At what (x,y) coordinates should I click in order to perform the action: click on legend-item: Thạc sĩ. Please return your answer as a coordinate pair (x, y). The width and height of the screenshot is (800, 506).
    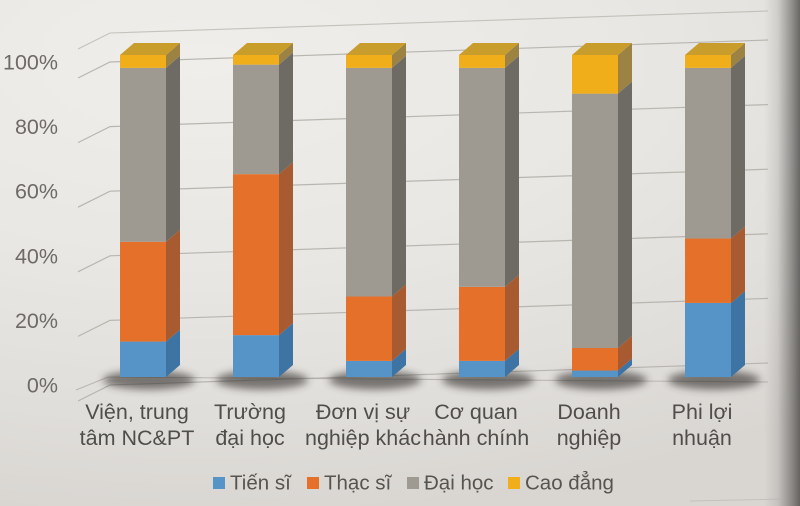
    Looking at the image, I should click on (350, 483).